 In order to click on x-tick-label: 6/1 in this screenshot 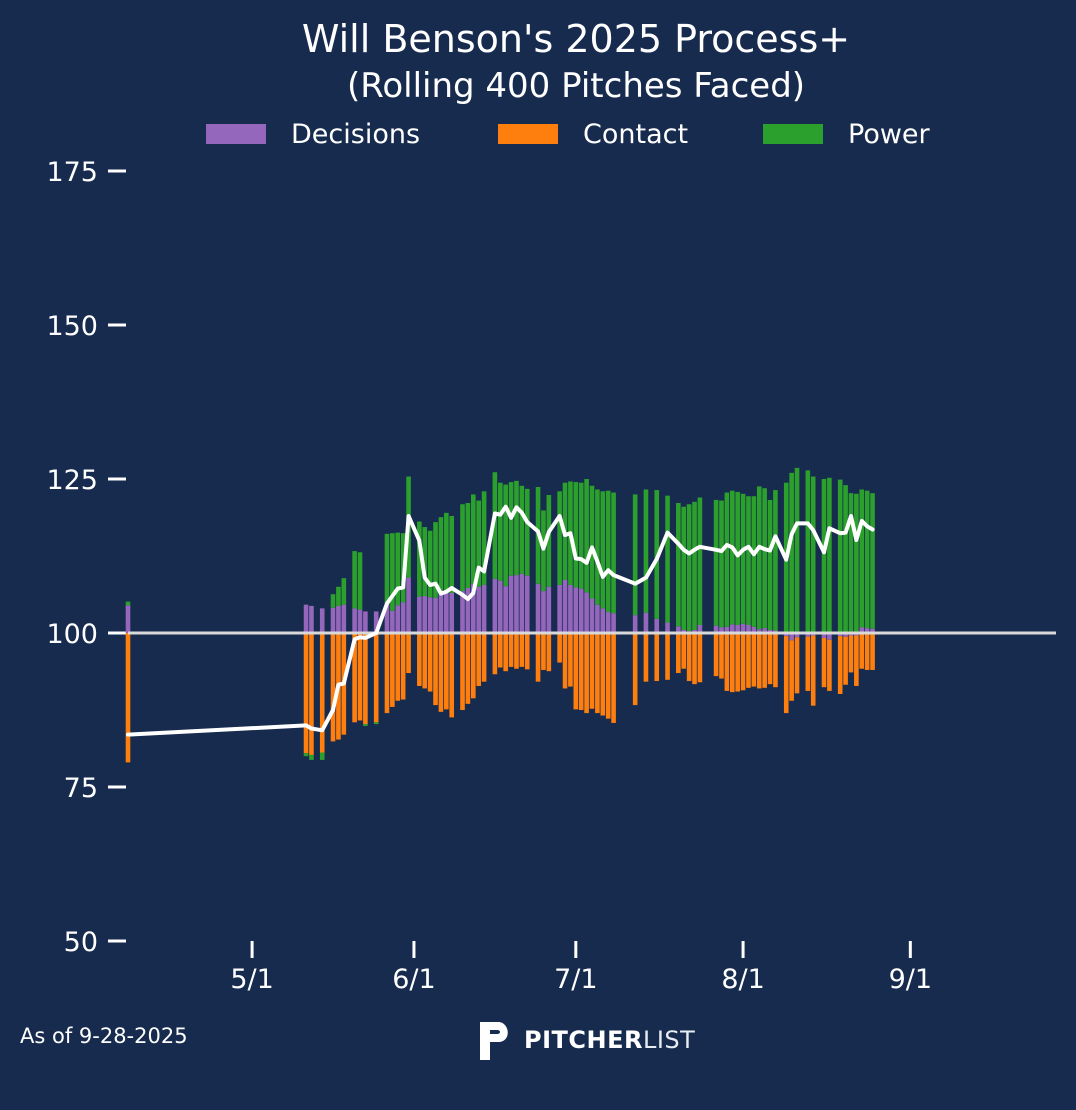, I will do `click(413, 979)`.